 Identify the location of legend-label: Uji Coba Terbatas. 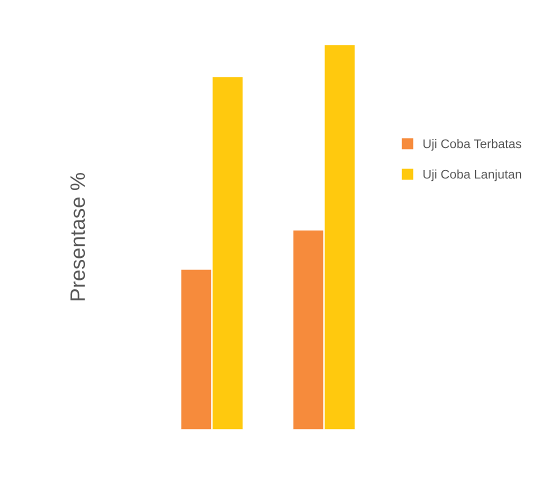
(472, 145).